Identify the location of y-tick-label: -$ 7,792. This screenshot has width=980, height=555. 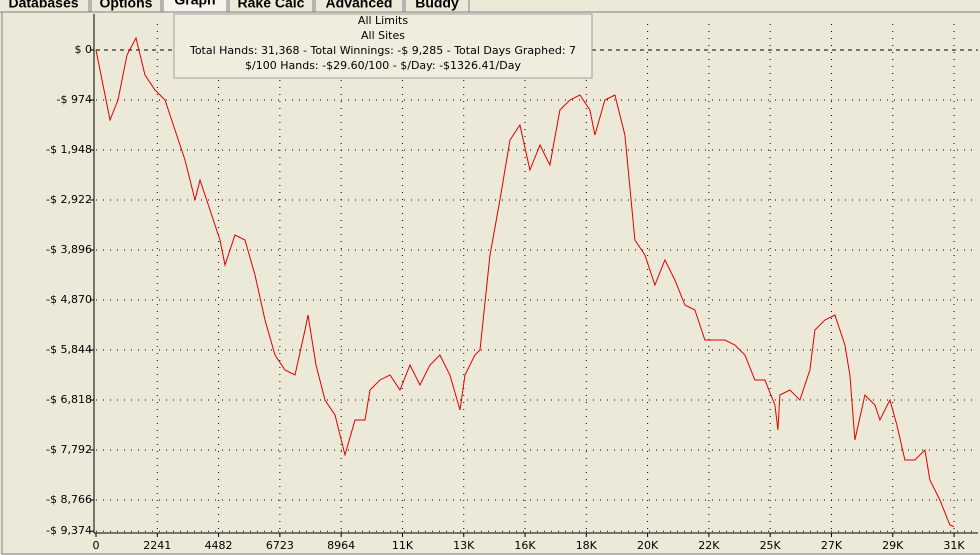
(69, 449).